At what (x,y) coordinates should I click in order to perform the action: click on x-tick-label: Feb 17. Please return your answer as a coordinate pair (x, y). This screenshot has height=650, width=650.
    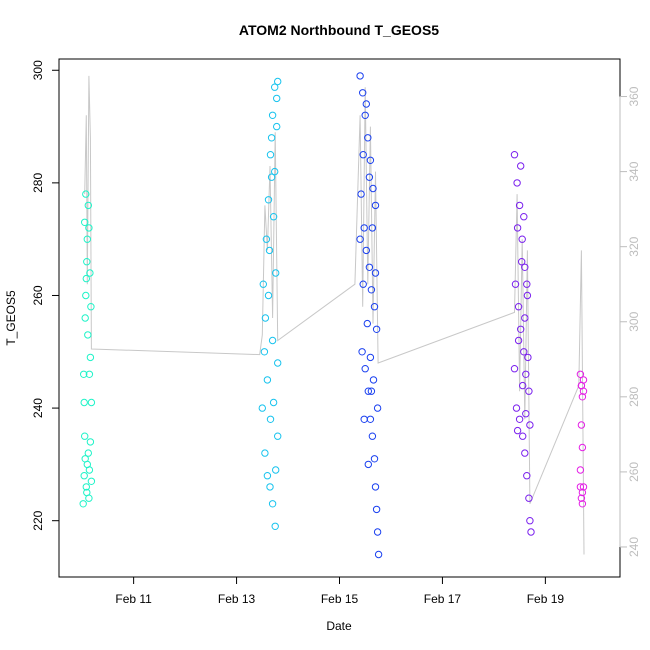
    Looking at the image, I should click on (443, 599).